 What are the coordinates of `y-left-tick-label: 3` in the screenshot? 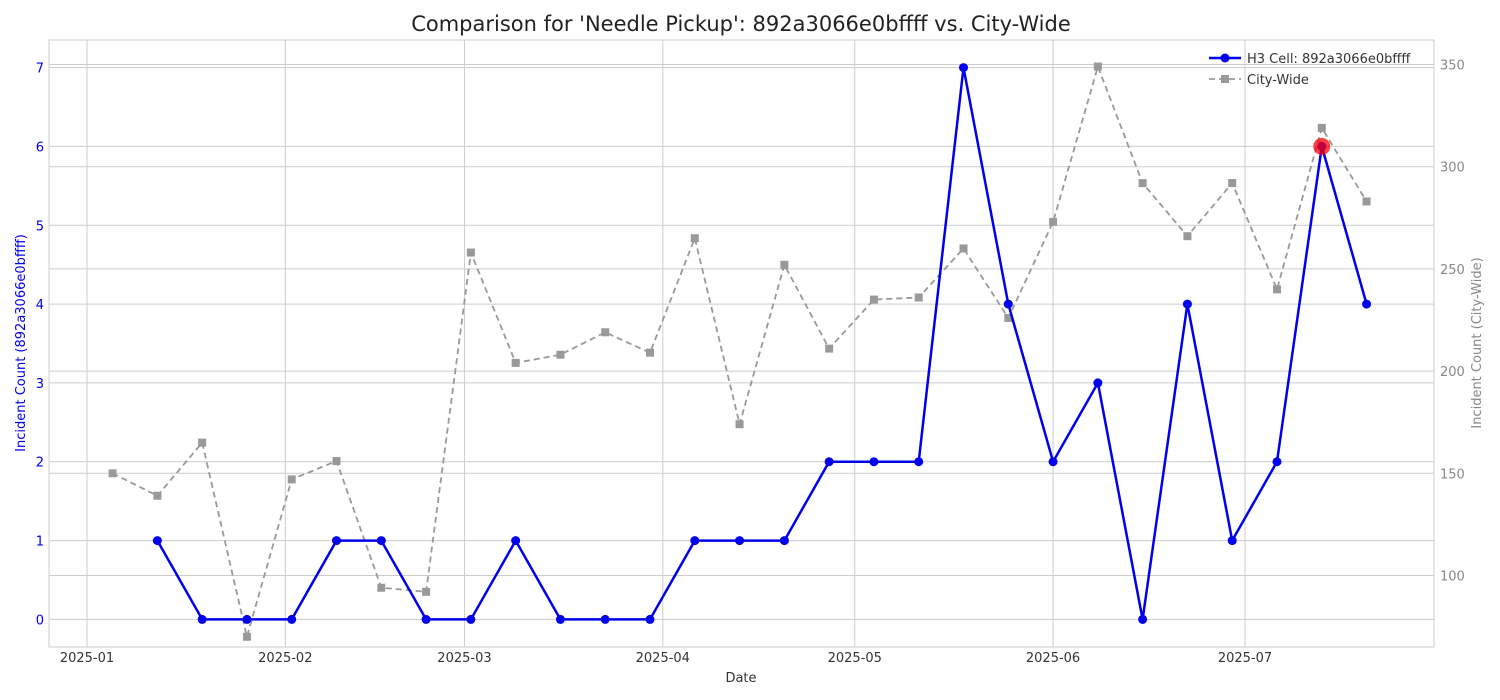 It's located at (40, 384).